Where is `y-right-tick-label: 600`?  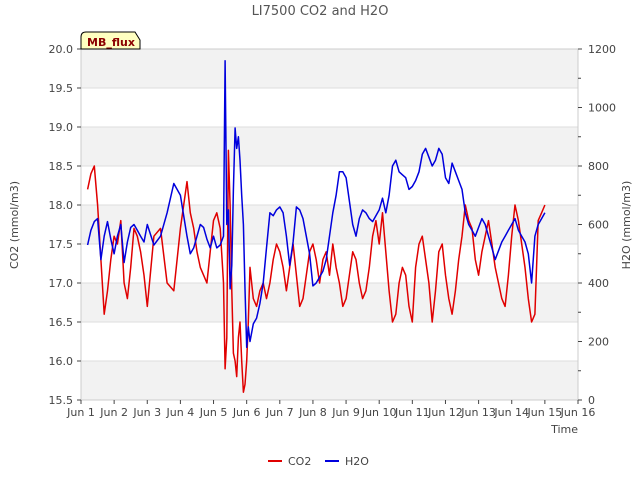
y-right-tick-label: 600 is located at coordinates (598, 225).